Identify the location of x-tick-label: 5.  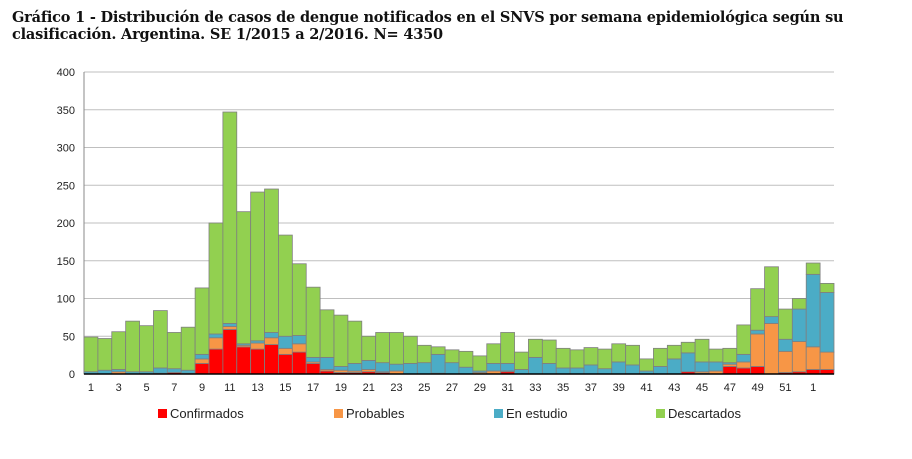
(146, 388).